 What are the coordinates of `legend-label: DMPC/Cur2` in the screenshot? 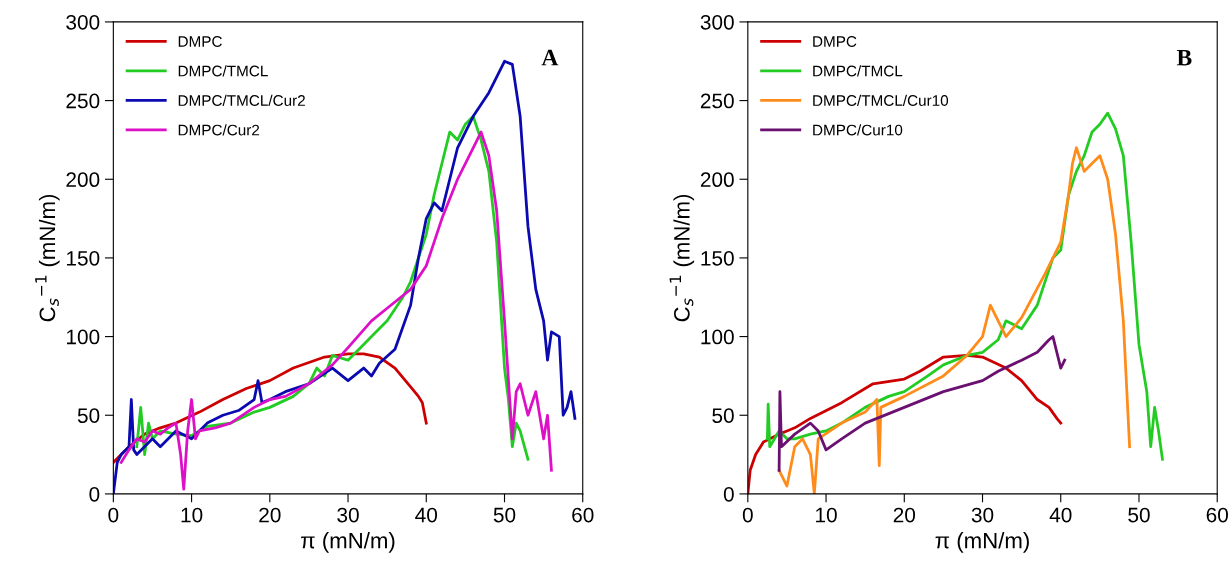 It's located at (219, 130).